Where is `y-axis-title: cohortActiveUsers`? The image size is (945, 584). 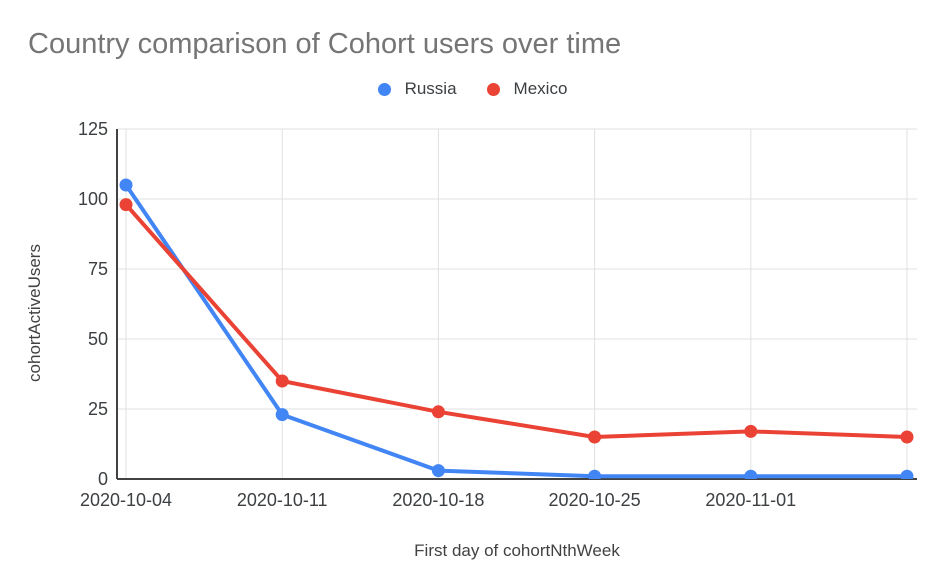 y-axis-title: cohortActiveUsers is located at coordinates (34, 313).